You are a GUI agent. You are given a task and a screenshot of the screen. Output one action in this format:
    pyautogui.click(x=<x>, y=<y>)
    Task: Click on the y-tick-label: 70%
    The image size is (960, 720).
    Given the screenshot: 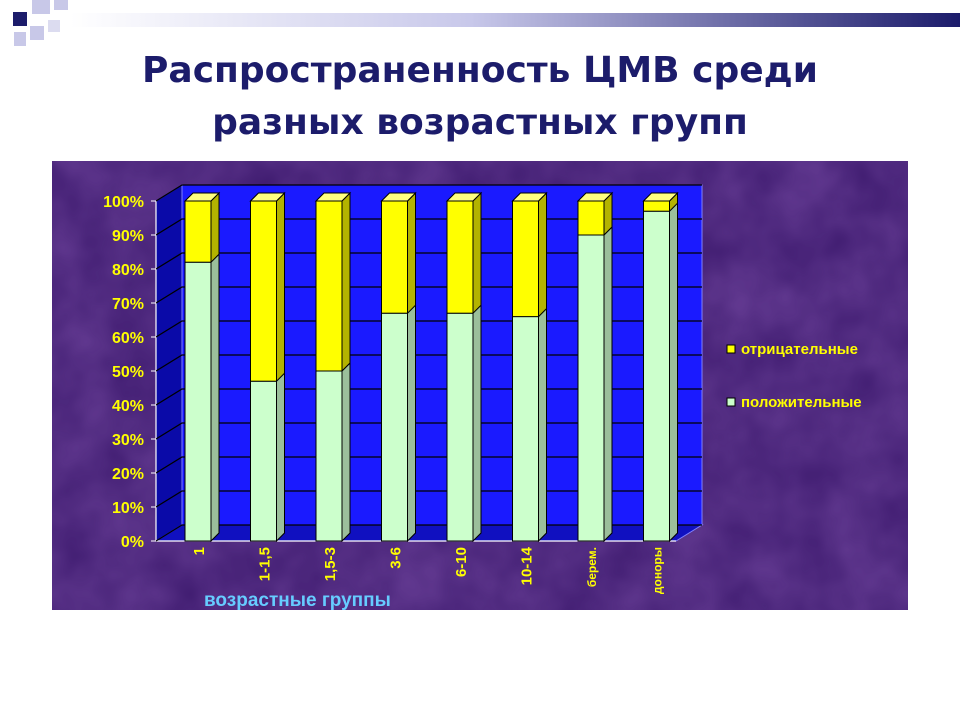 What is the action you would take?
    pyautogui.click(x=128, y=304)
    